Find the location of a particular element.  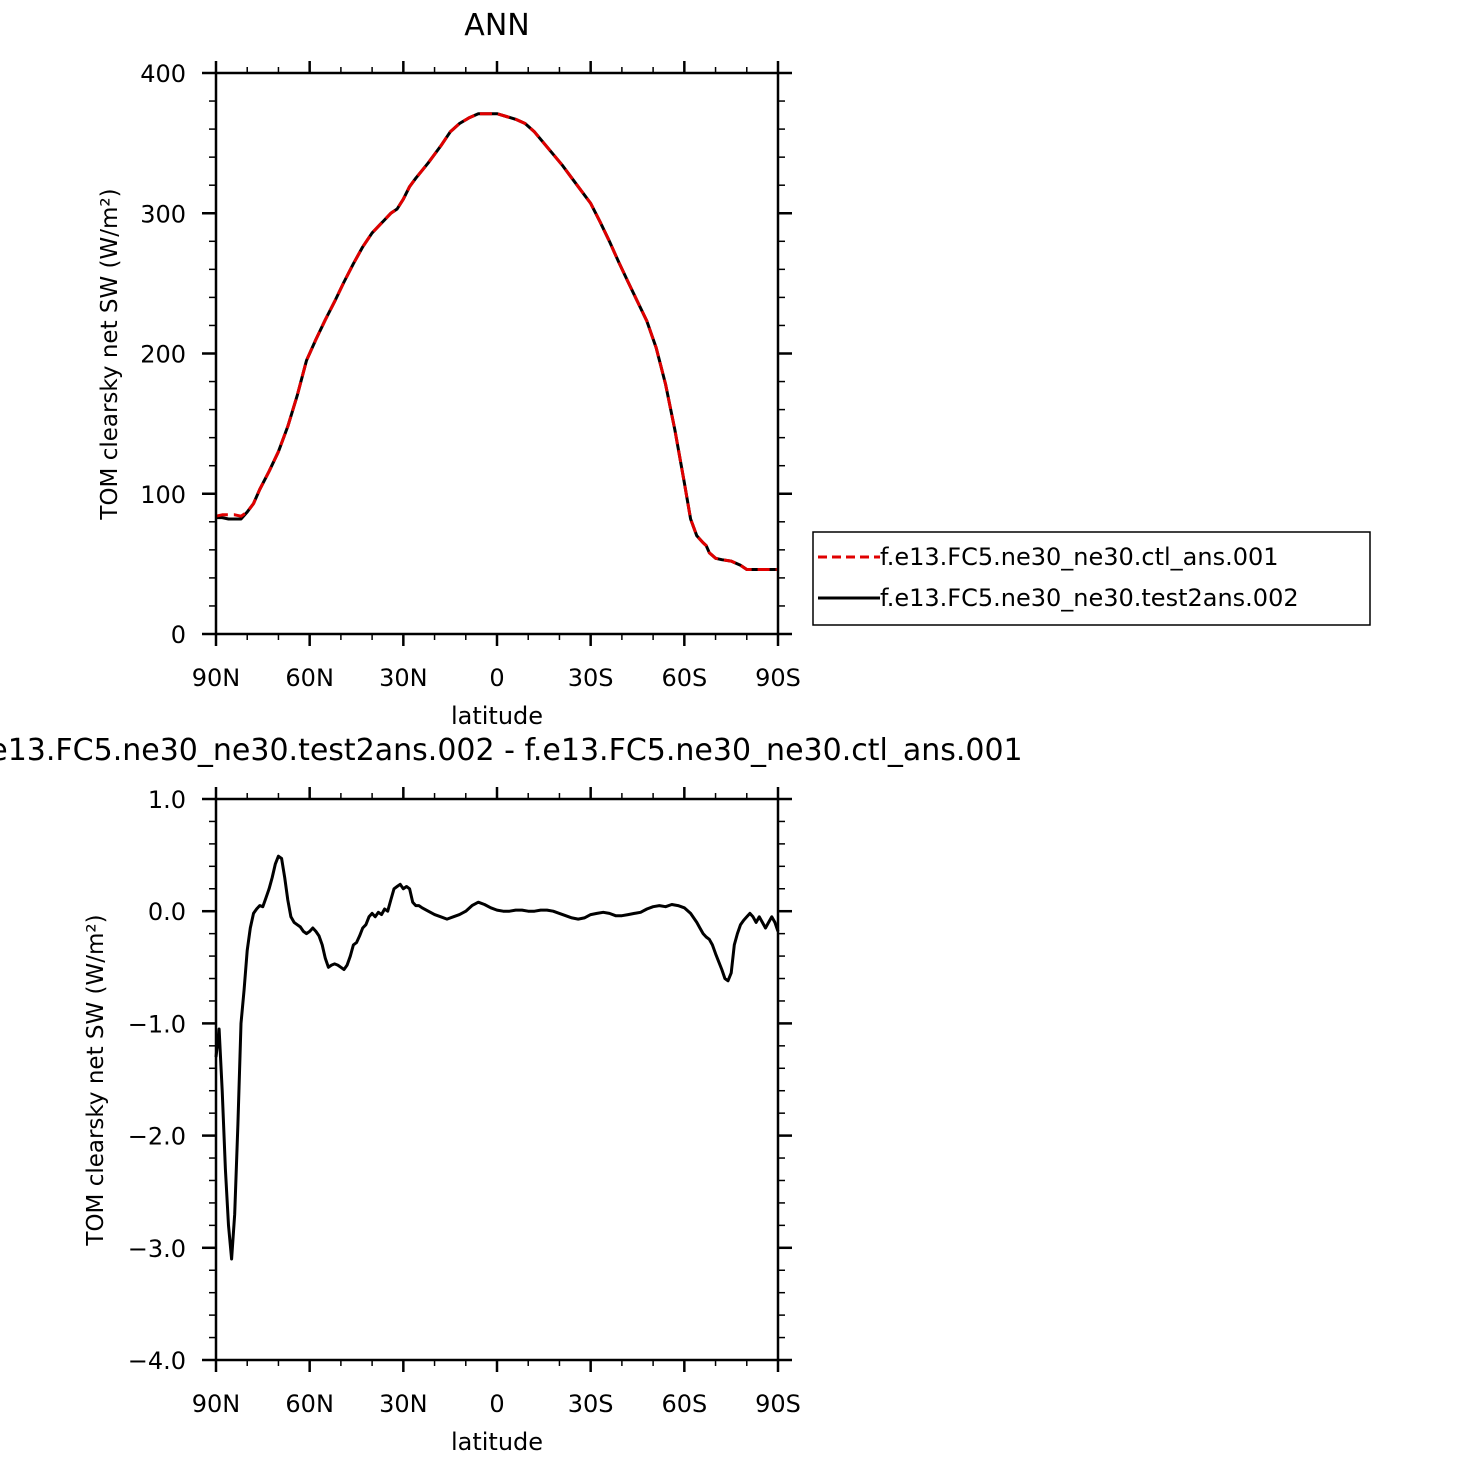

legend-label-test: f.e13.FC5.ne30_ne30.test2ans.002 is located at coordinates (1089, 598).